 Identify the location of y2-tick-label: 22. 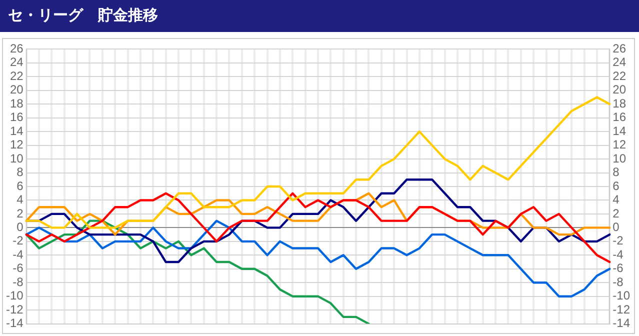
(619, 75).